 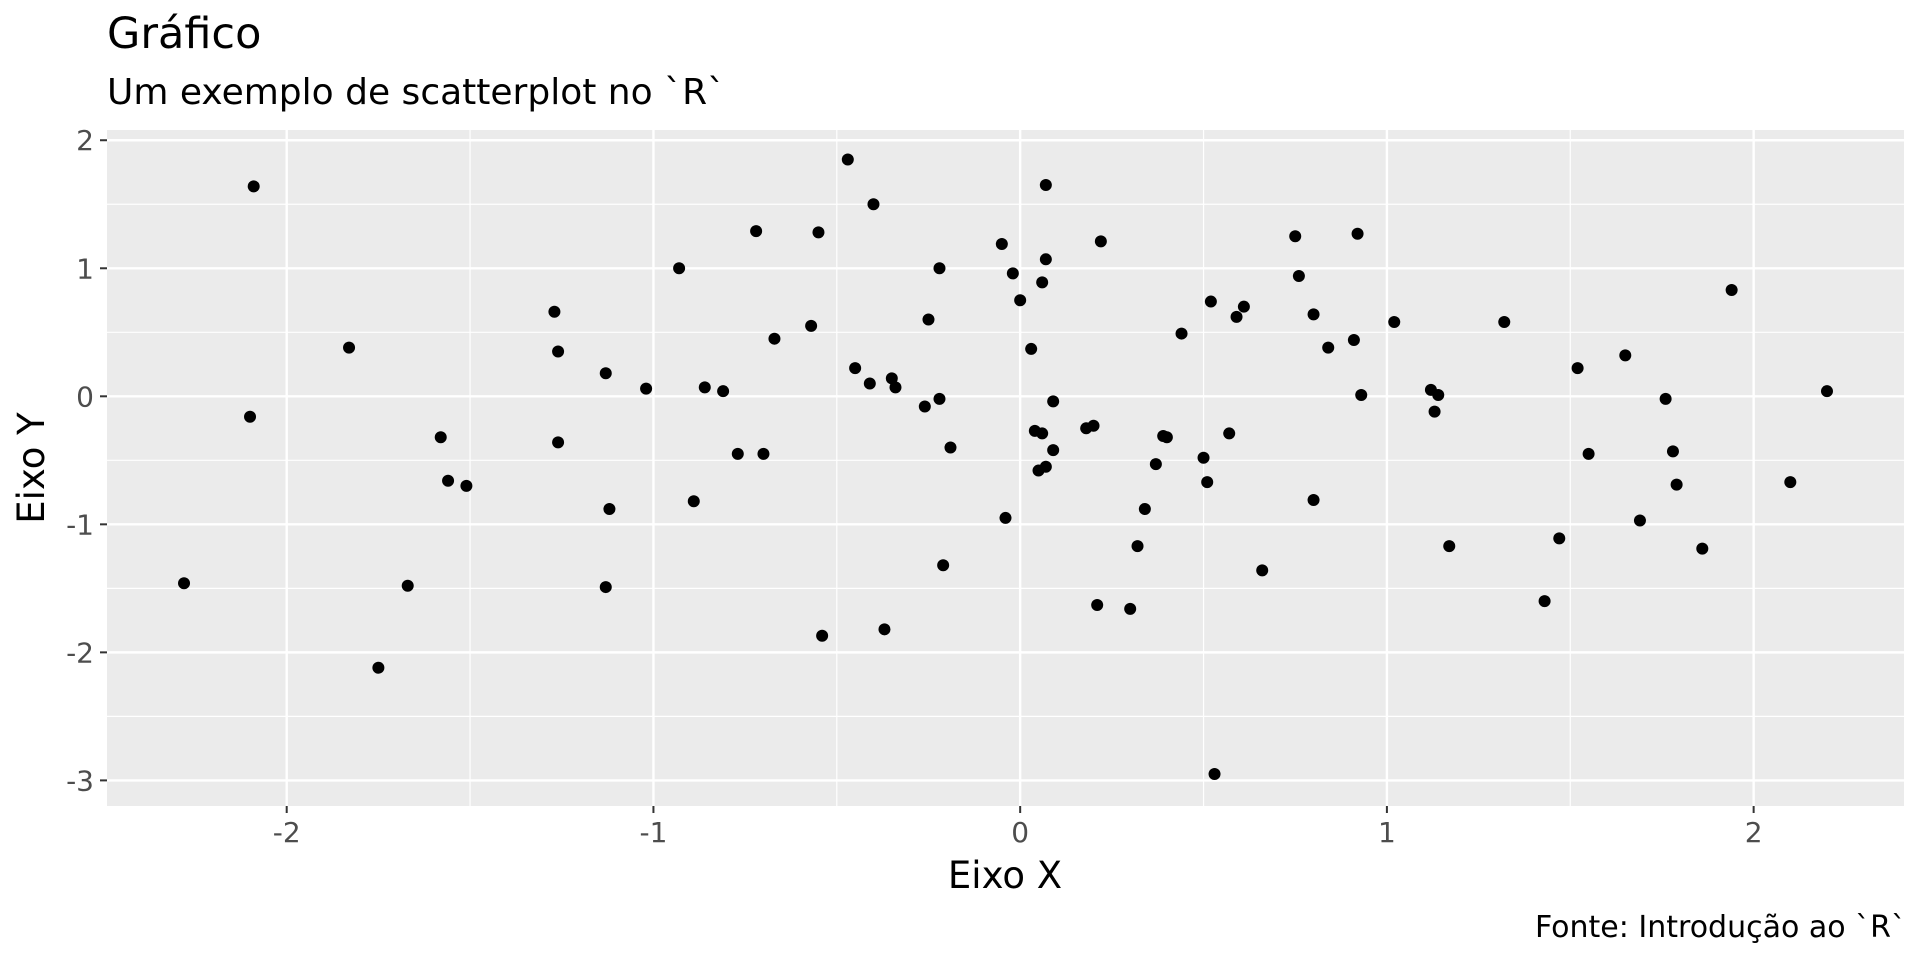 What do you see at coordinates (85, 140) in the screenshot?
I see `y-tick-label: 2` at bounding box center [85, 140].